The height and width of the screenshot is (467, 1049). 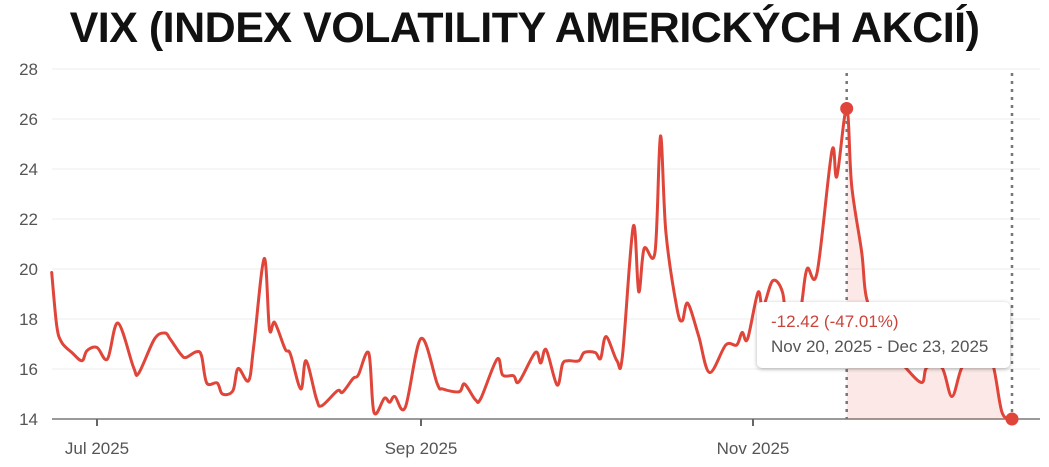 I want to click on x-tick-label: Sep 2025, so click(x=421, y=448).